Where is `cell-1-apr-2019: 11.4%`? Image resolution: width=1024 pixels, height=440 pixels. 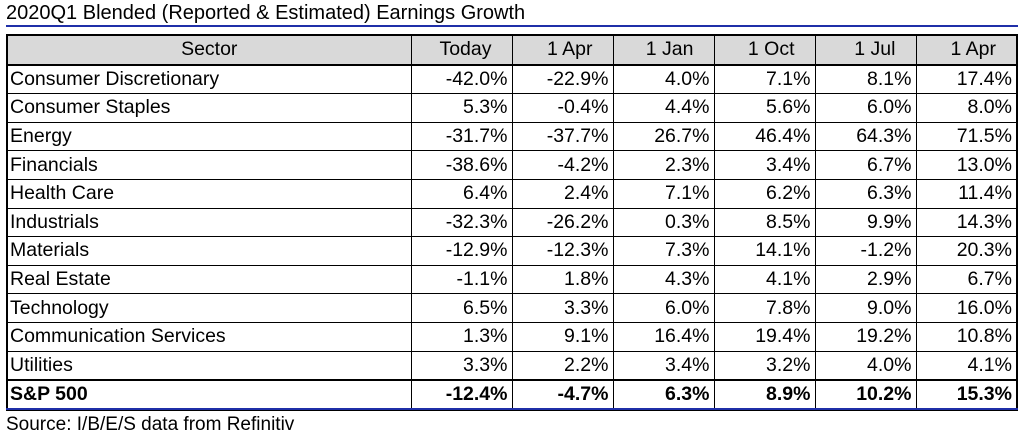
cell-1-apr-2019: 11.4% is located at coordinates (966, 193).